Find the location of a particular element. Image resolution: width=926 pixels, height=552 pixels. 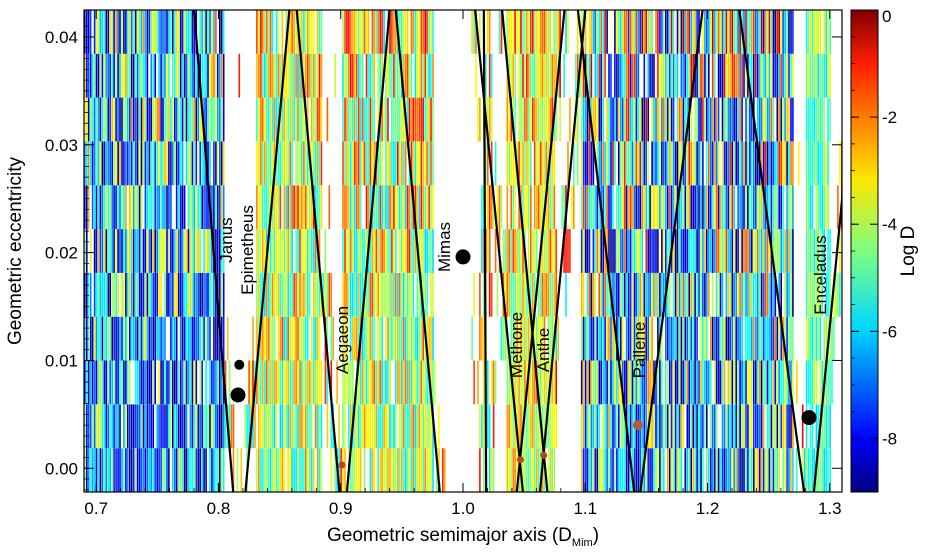

colorbar-tick-label: -6 is located at coordinates (889, 331).